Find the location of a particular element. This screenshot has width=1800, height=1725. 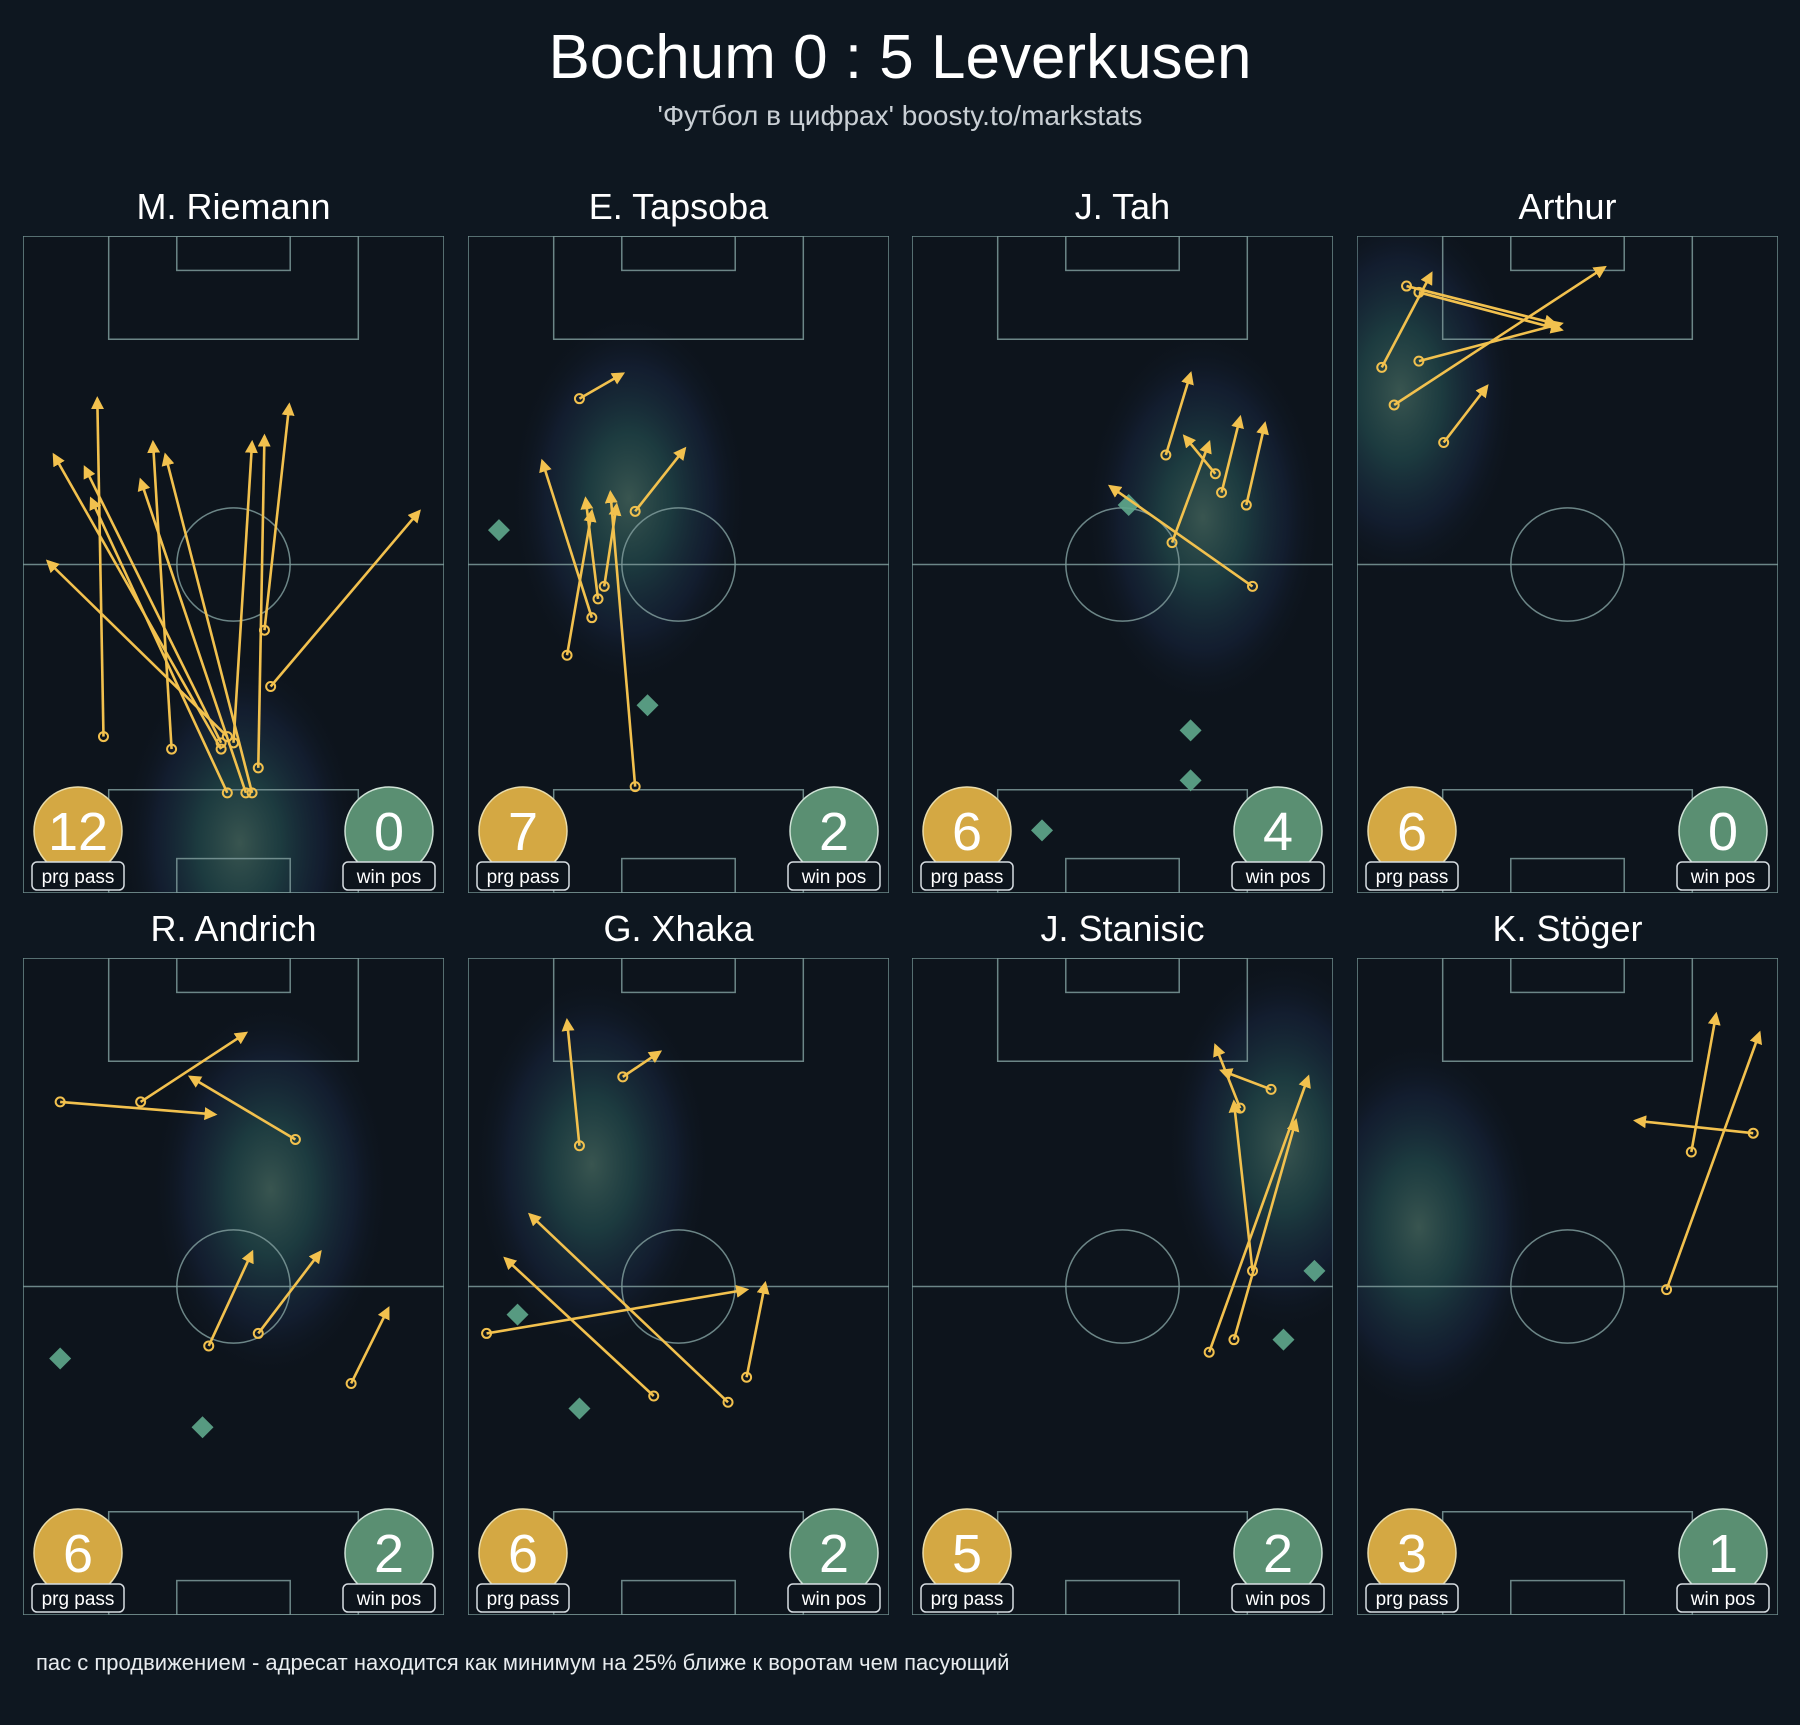

pitch: 6 prg pass 4 win pos is located at coordinates (1122, 564).